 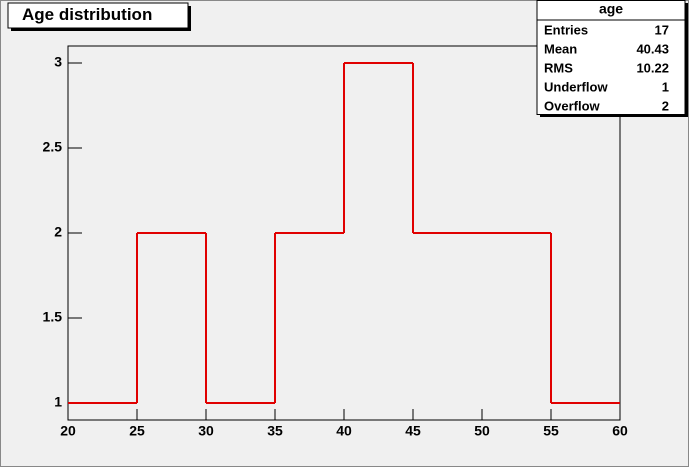 What do you see at coordinates (482, 431) in the screenshot?
I see `x-tick-label: 50` at bounding box center [482, 431].